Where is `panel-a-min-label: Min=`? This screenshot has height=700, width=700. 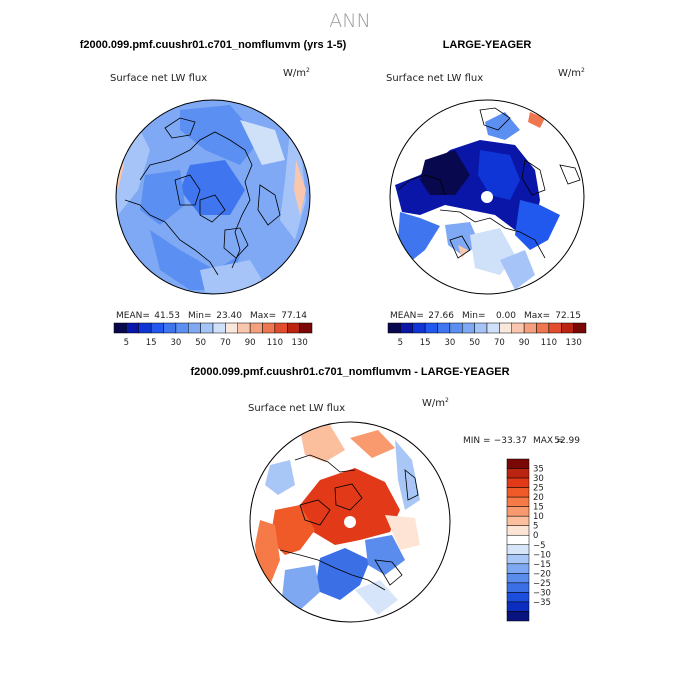 panel-a-min-label: Min= is located at coordinates (200, 316).